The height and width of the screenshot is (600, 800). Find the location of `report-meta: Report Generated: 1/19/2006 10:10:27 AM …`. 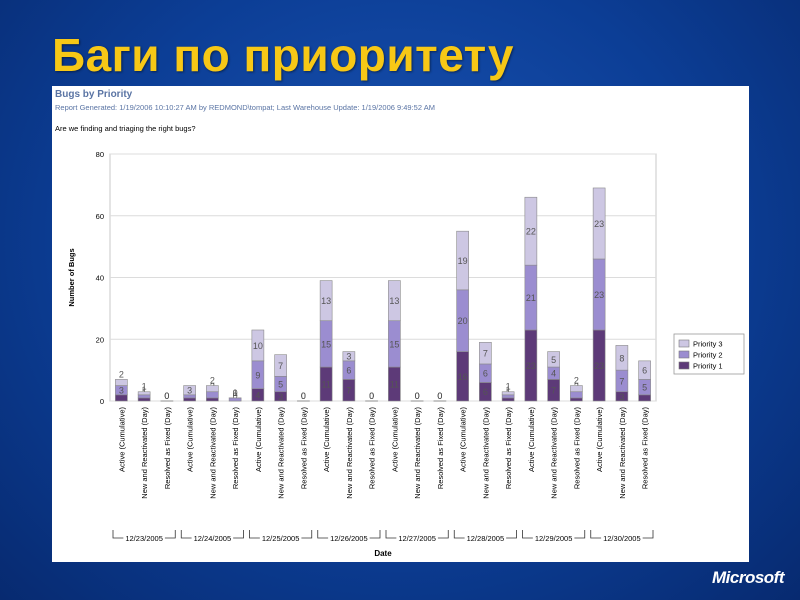

report-meta: Report Generated: 1/19/2006 10:10:27 AM … is located at coordinates (245, 107).